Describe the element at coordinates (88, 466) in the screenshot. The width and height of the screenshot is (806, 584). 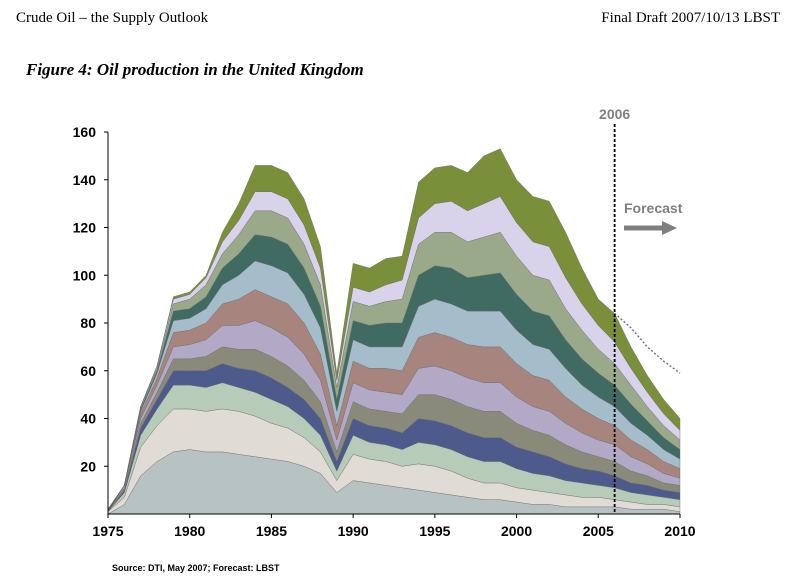
I see `y-tick-20: 20` at that location.